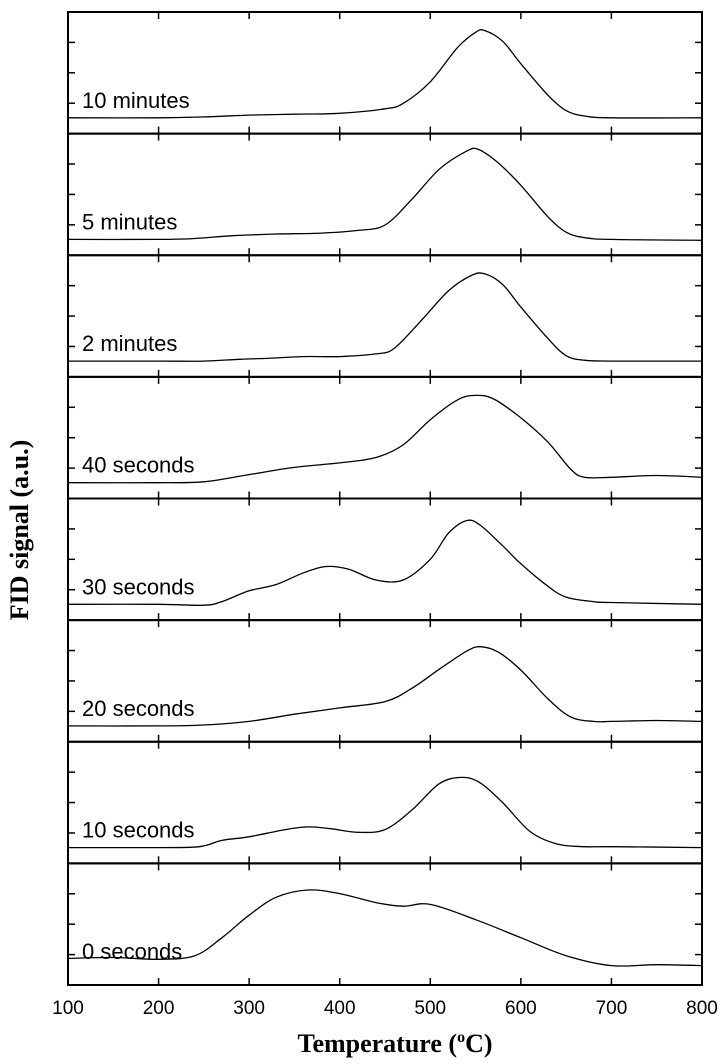  I want to click on panel: 5 minutes, so click(385, 194).